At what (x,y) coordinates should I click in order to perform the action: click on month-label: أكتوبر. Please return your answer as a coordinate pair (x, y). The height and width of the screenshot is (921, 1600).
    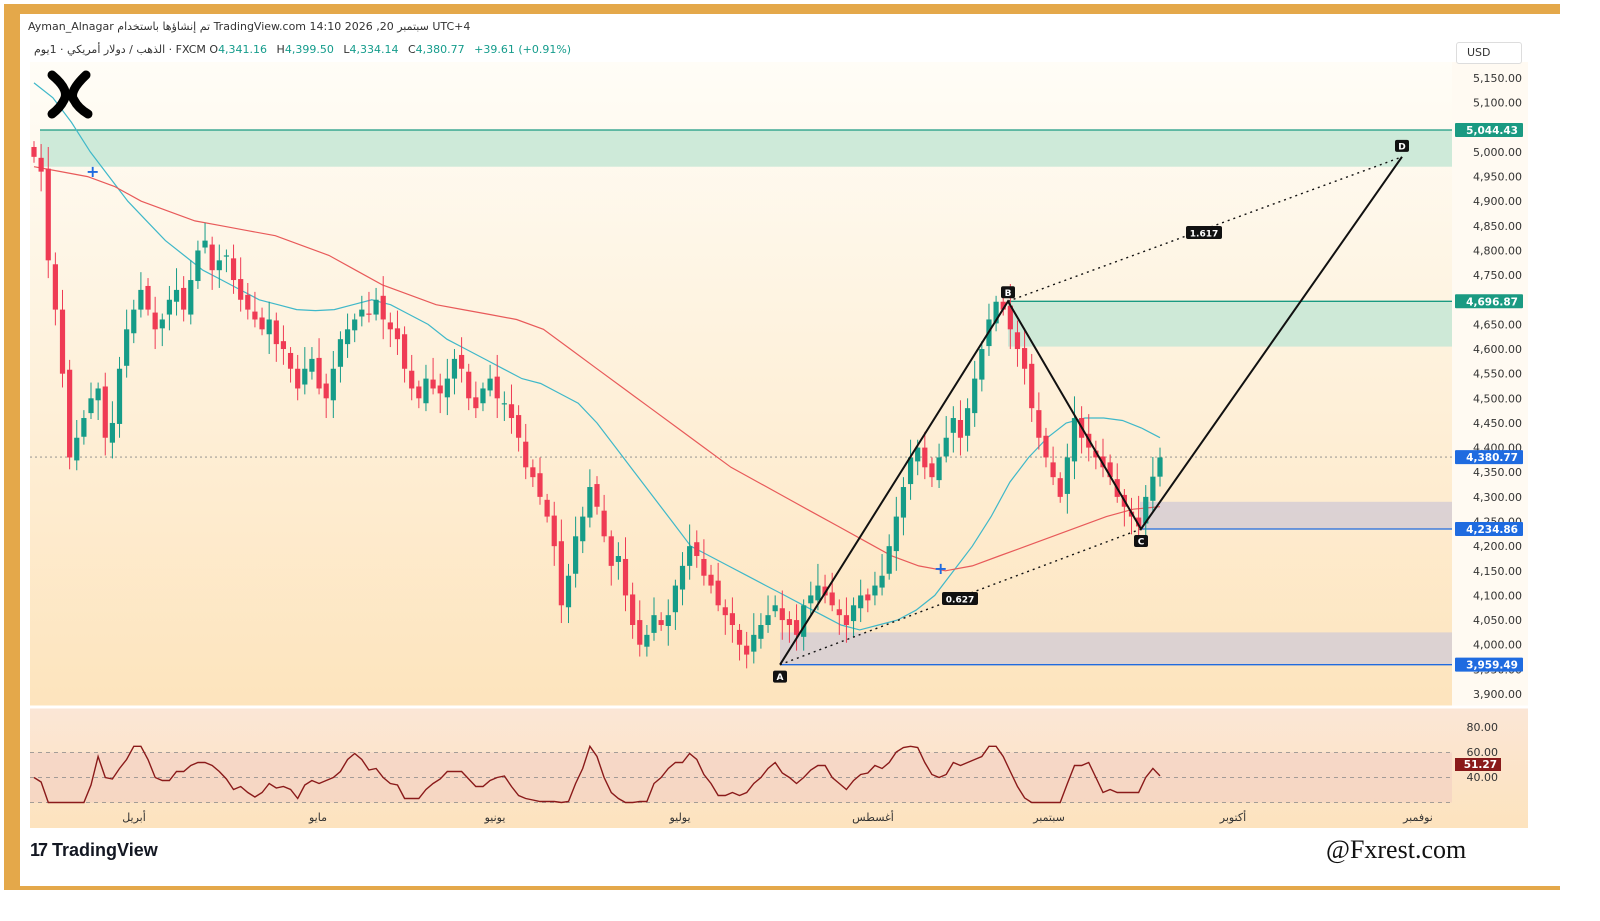
    Looking at the image, I should click on (1232, 817).